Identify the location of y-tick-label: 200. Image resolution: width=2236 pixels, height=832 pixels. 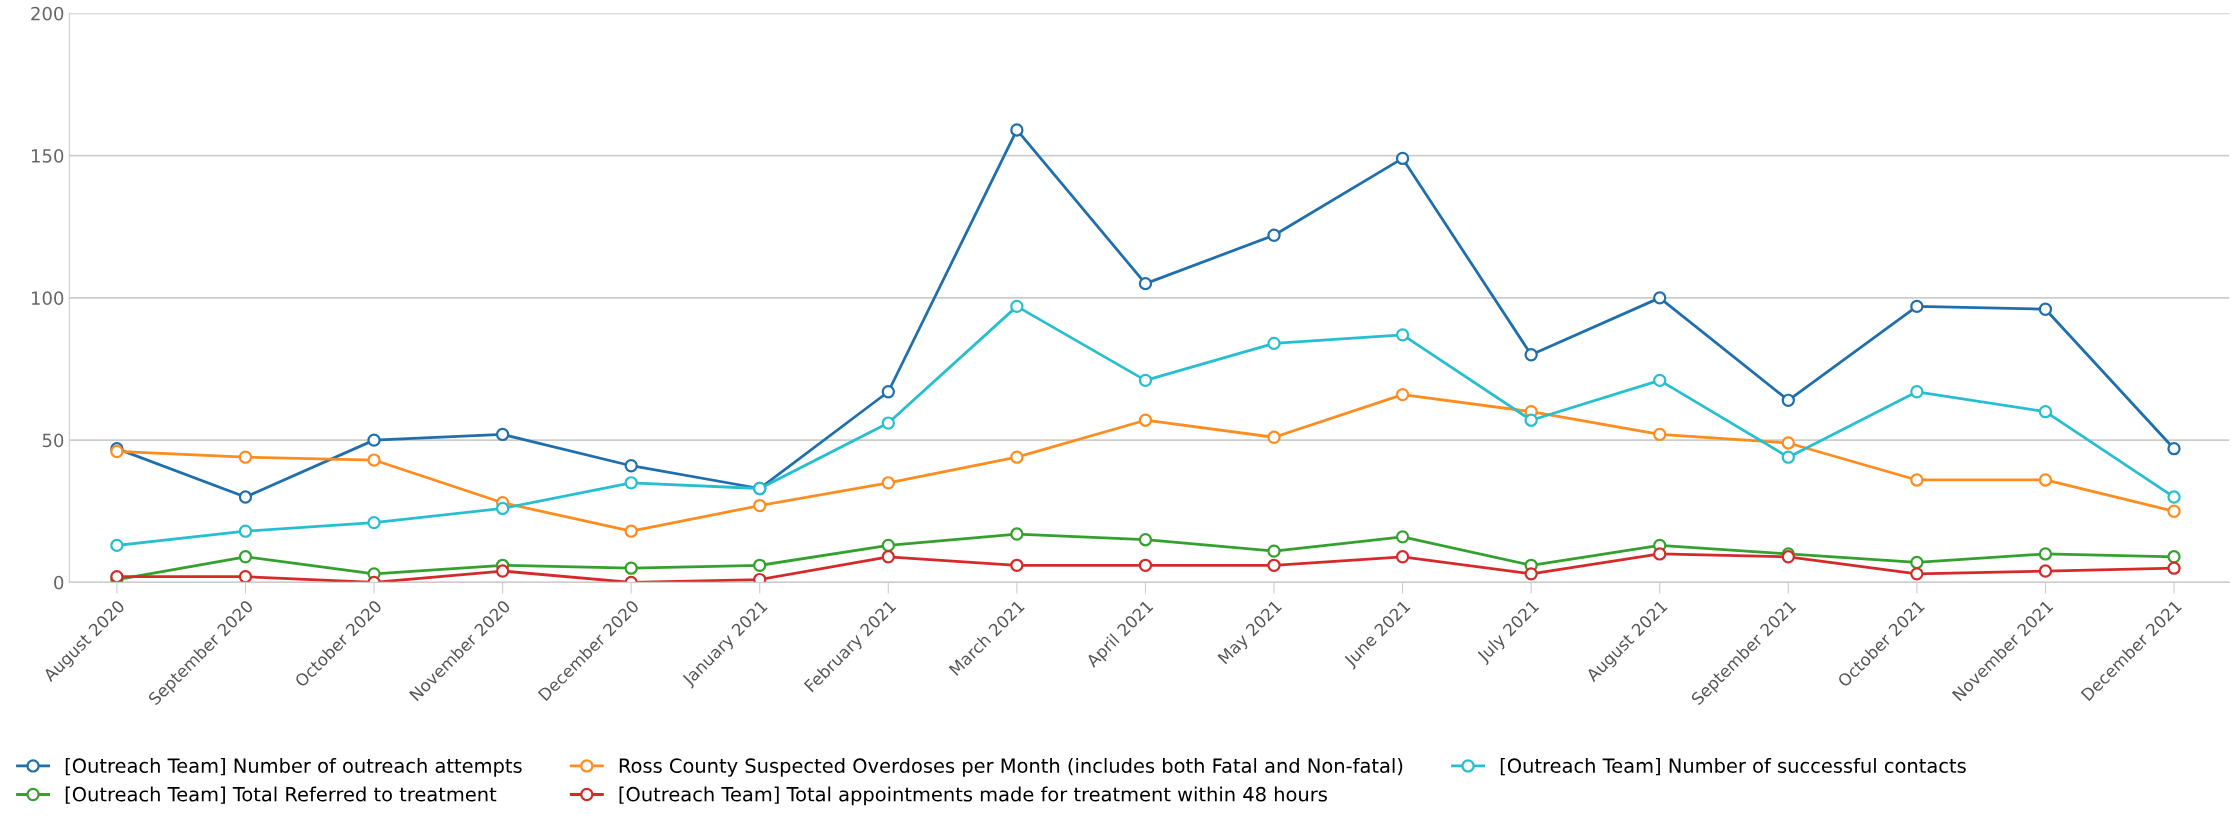
(47, 13).